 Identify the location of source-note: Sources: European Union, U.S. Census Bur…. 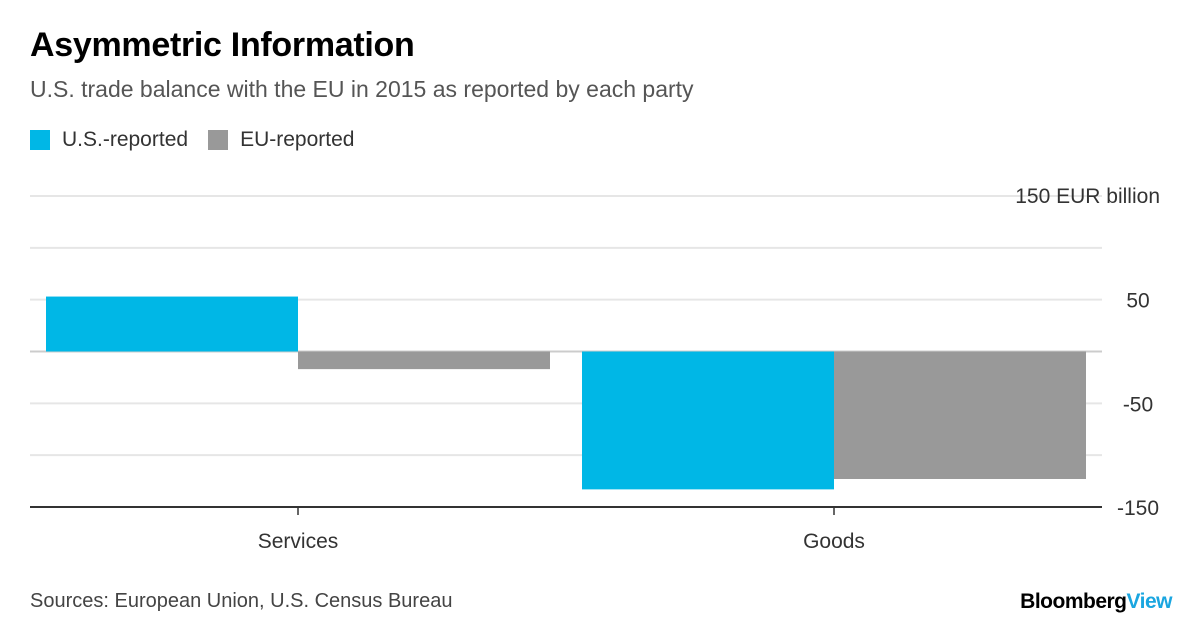
(241, 601).